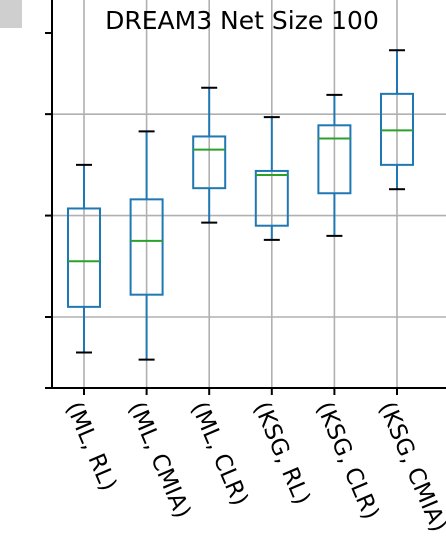 The height and width of the screenshot is (556, 446). I want to click on x-tick-label: (KSG, CMIA), so click(409, 467).